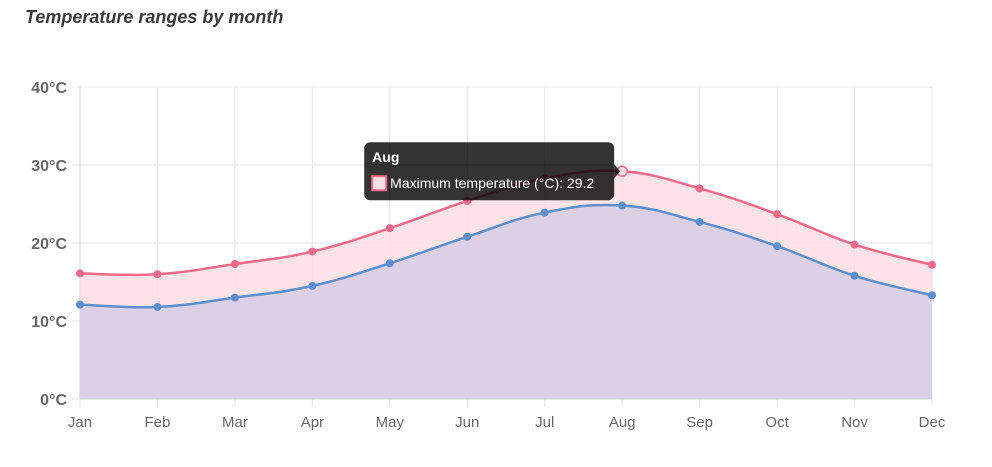  I want to click on tooltip-box, so click(489, 171).